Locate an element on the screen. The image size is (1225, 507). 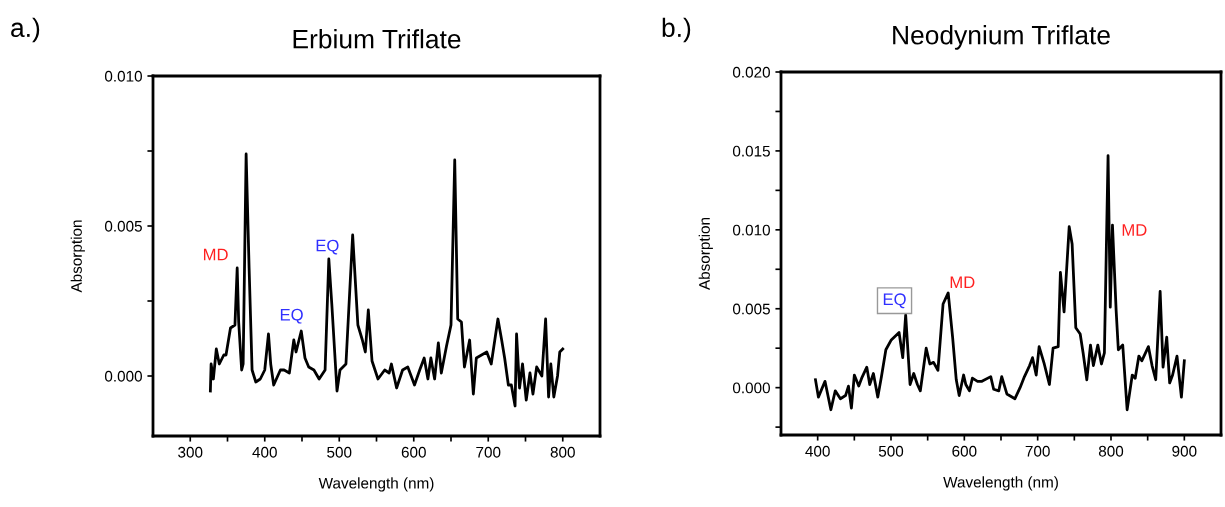
x-tick-label: 900 is located at coordinates (1184, 451).